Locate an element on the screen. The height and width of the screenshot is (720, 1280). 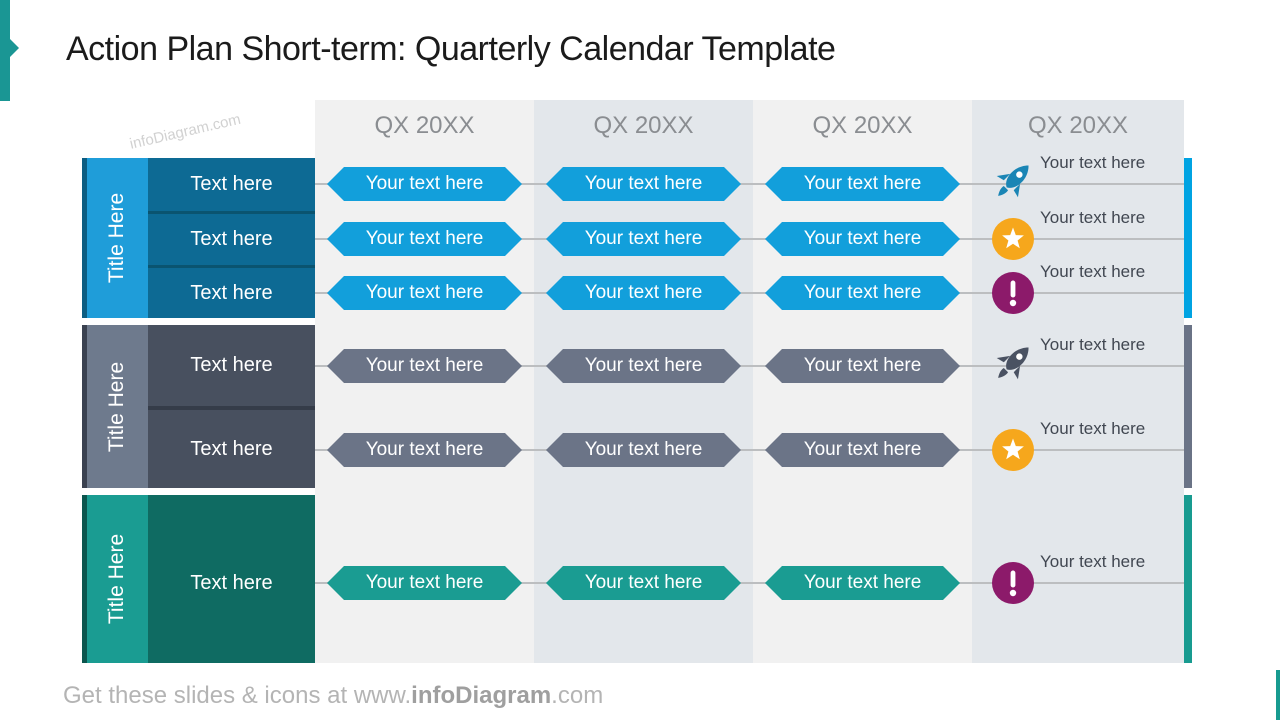
group-color-bar-blue is located at coordinates (1188, 238).